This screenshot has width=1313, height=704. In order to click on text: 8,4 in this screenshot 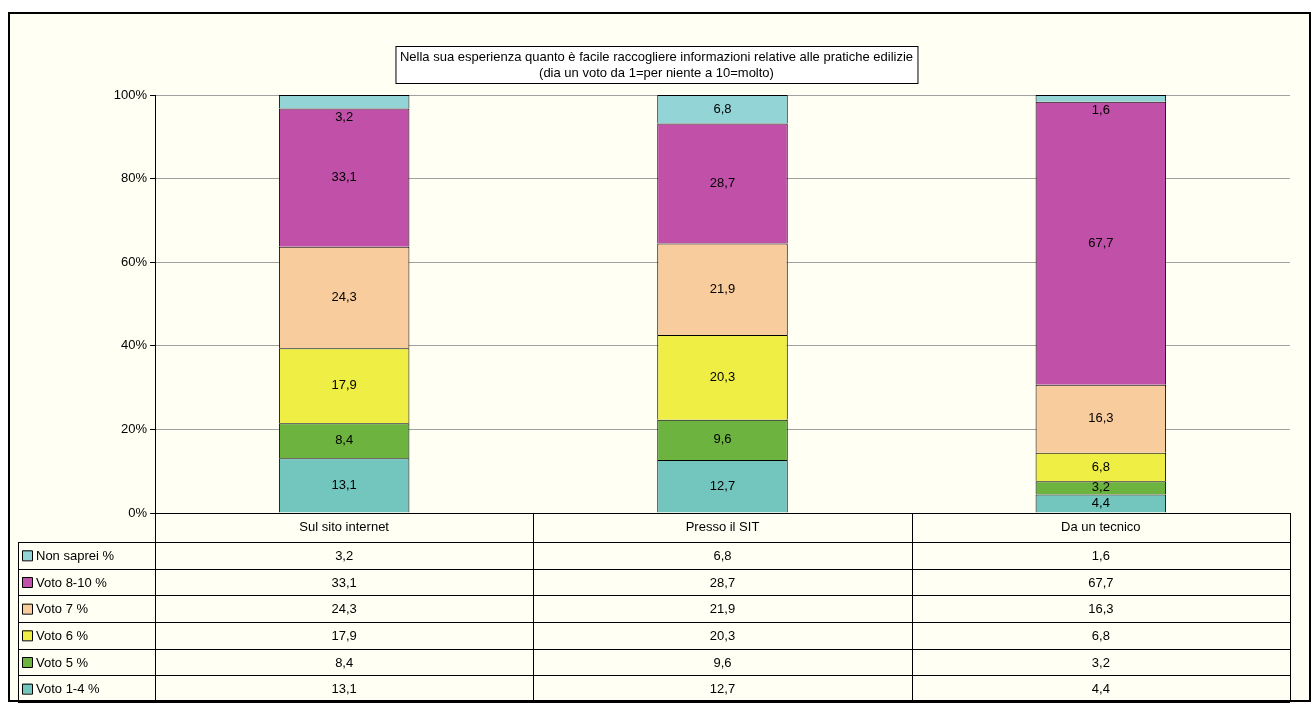, I will do `click(344, 440)`.